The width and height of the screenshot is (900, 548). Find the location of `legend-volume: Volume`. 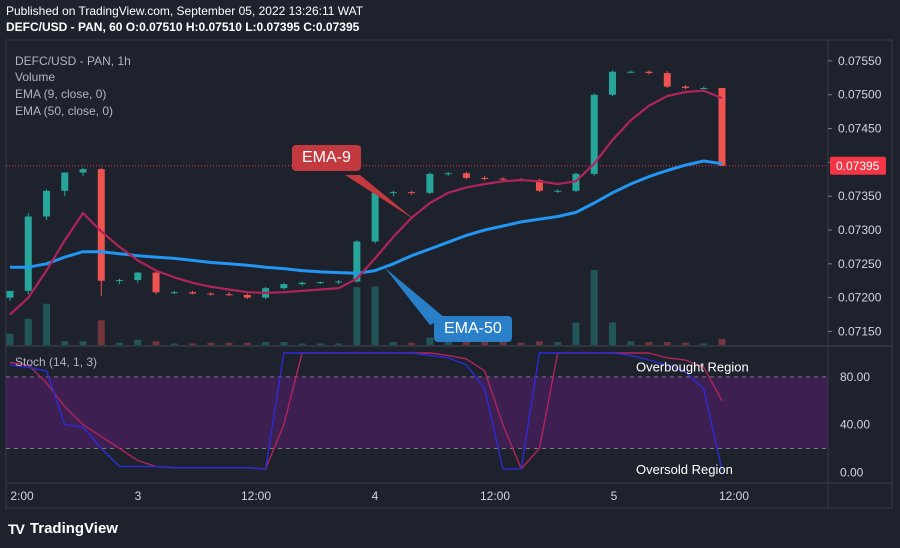

legend-volume: Volume is located at coordinates (35, 77).